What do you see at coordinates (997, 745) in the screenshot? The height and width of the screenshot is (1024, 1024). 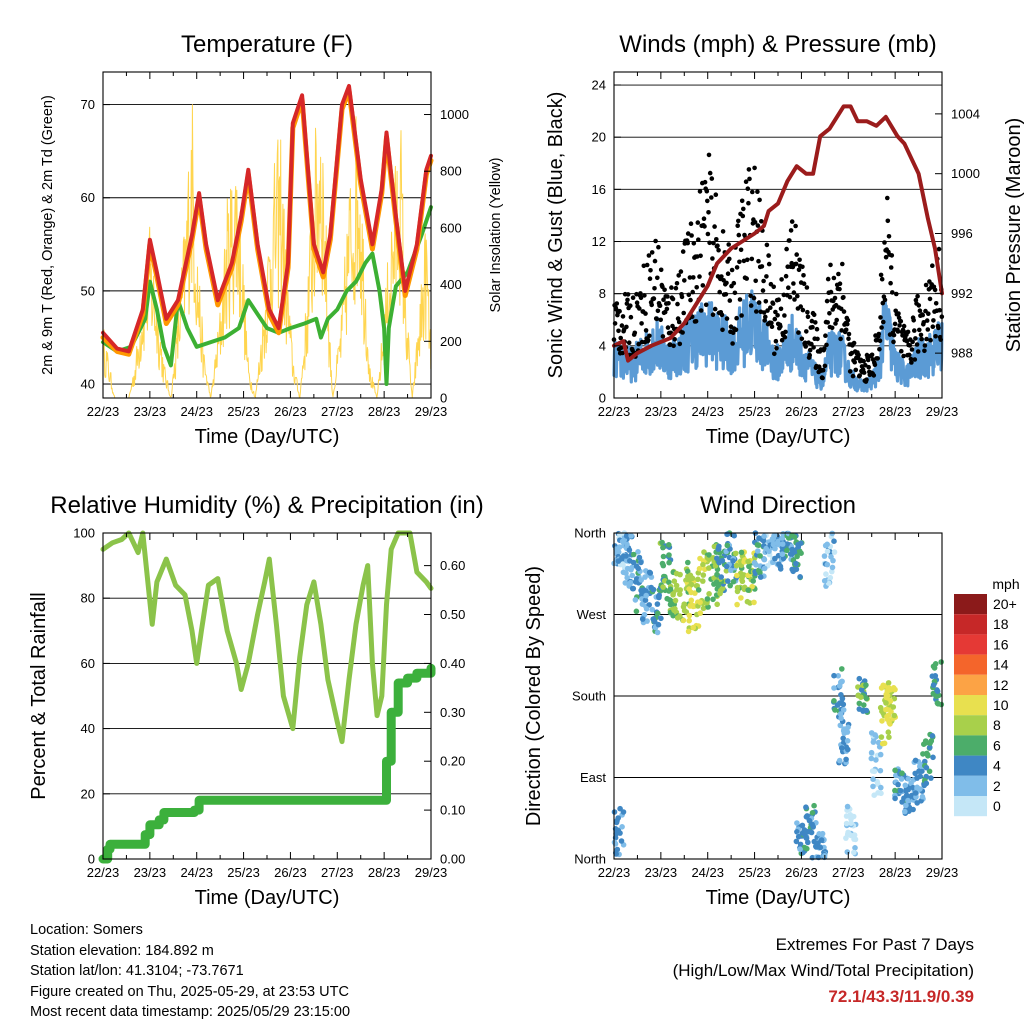 I see `legend-label: 6` at bounding box center [997, 745].